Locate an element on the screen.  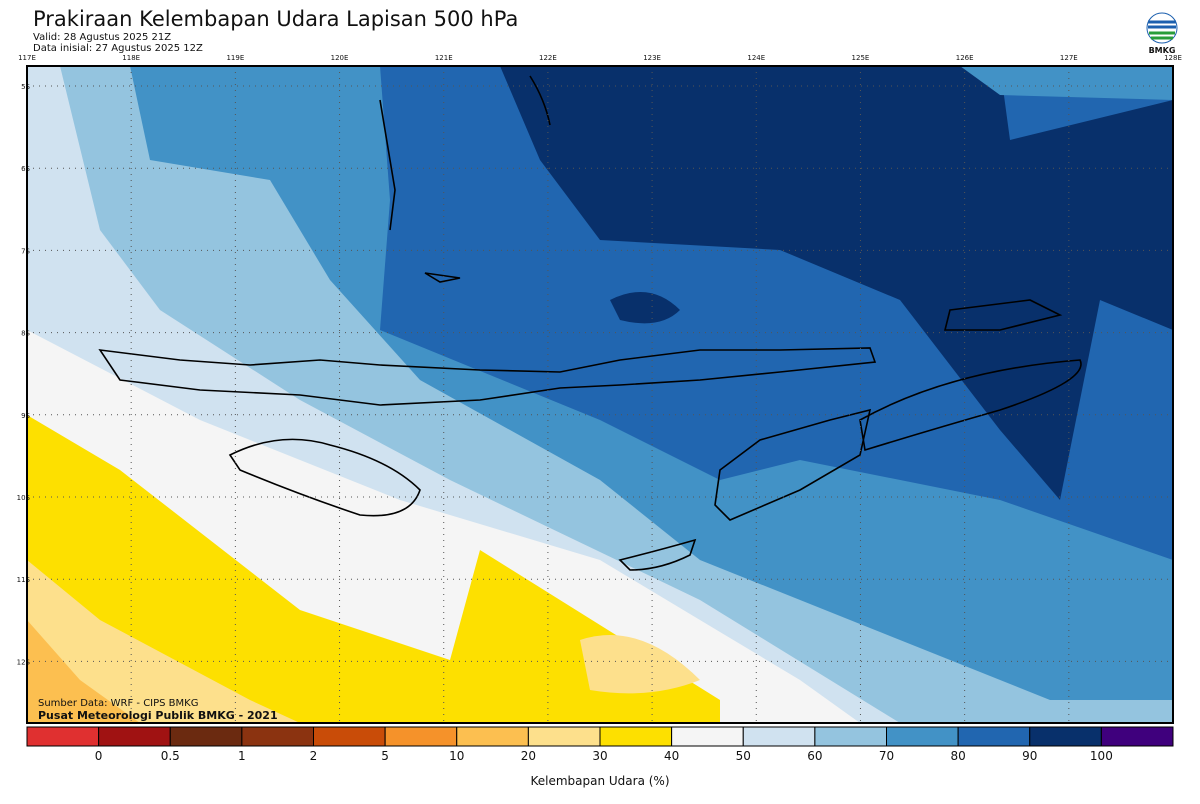
logo-text: BMKG is located at coordinates (1162, 50).